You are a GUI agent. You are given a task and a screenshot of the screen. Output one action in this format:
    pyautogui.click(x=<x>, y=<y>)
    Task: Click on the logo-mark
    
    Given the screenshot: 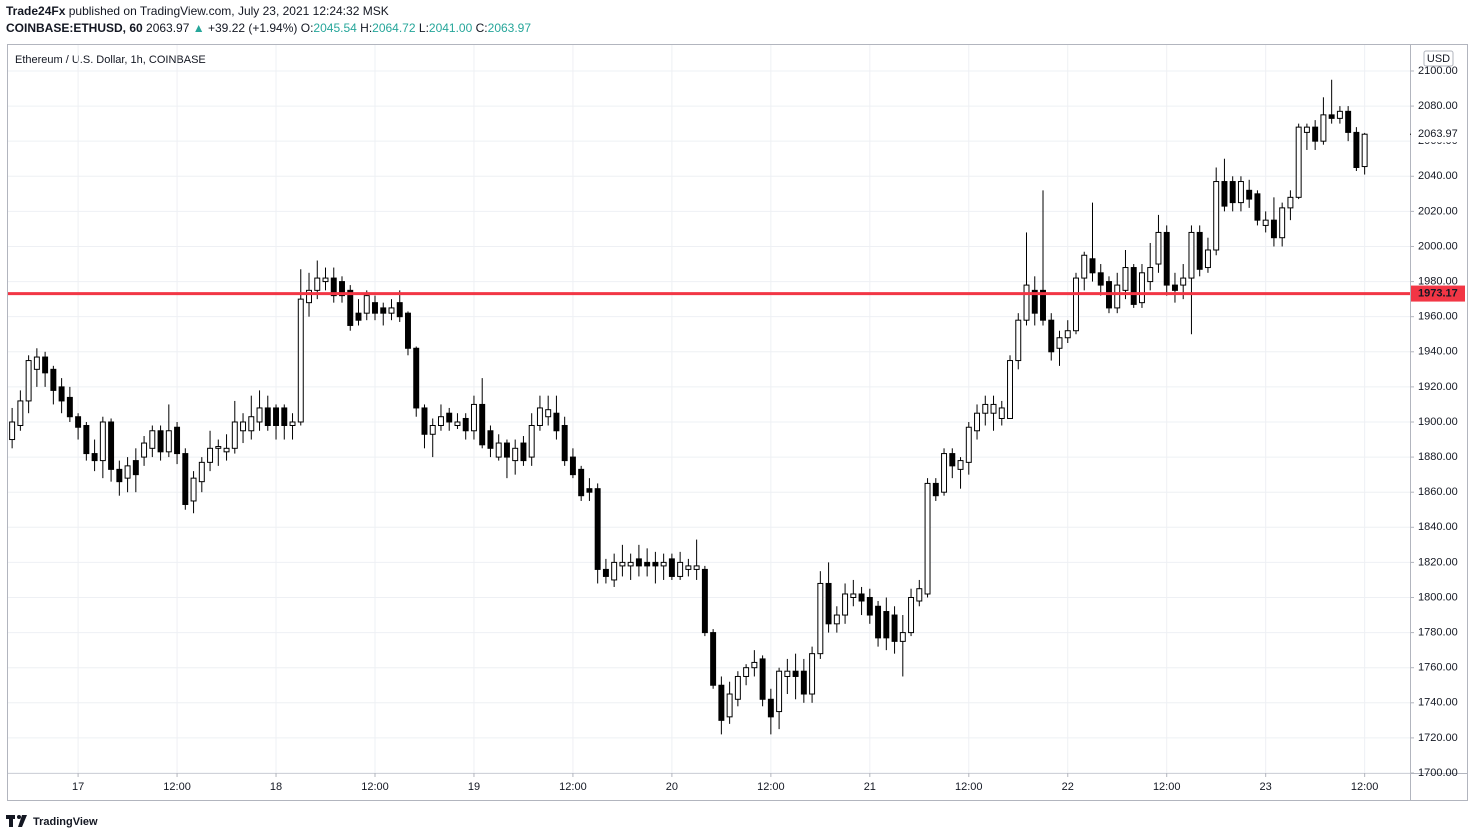 What is the action you would take?
    pyautogui.click(x=11, y=821)
    